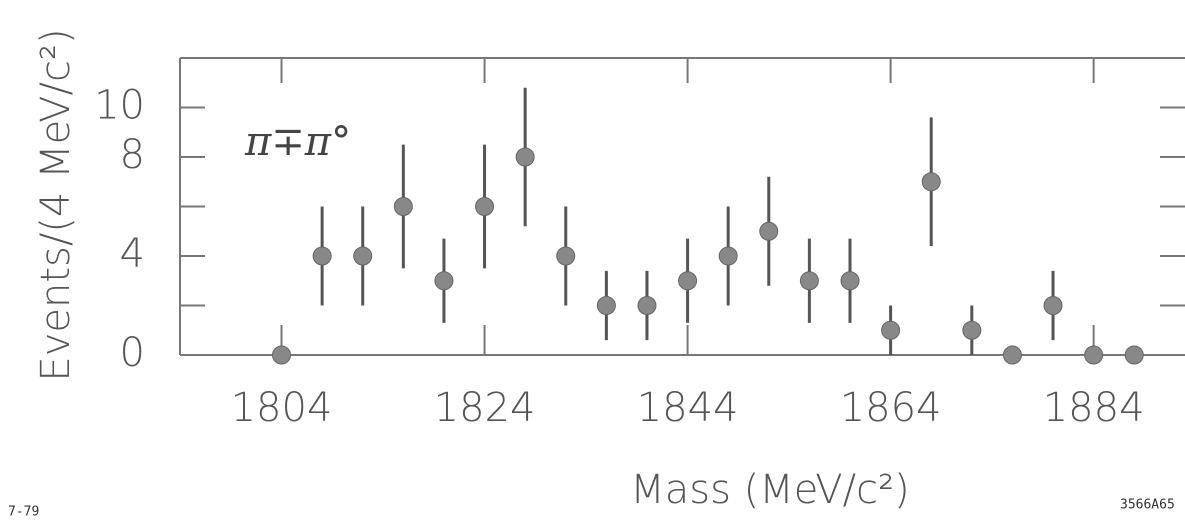  I want to click on date-note: 7-79, so click(23, 512).